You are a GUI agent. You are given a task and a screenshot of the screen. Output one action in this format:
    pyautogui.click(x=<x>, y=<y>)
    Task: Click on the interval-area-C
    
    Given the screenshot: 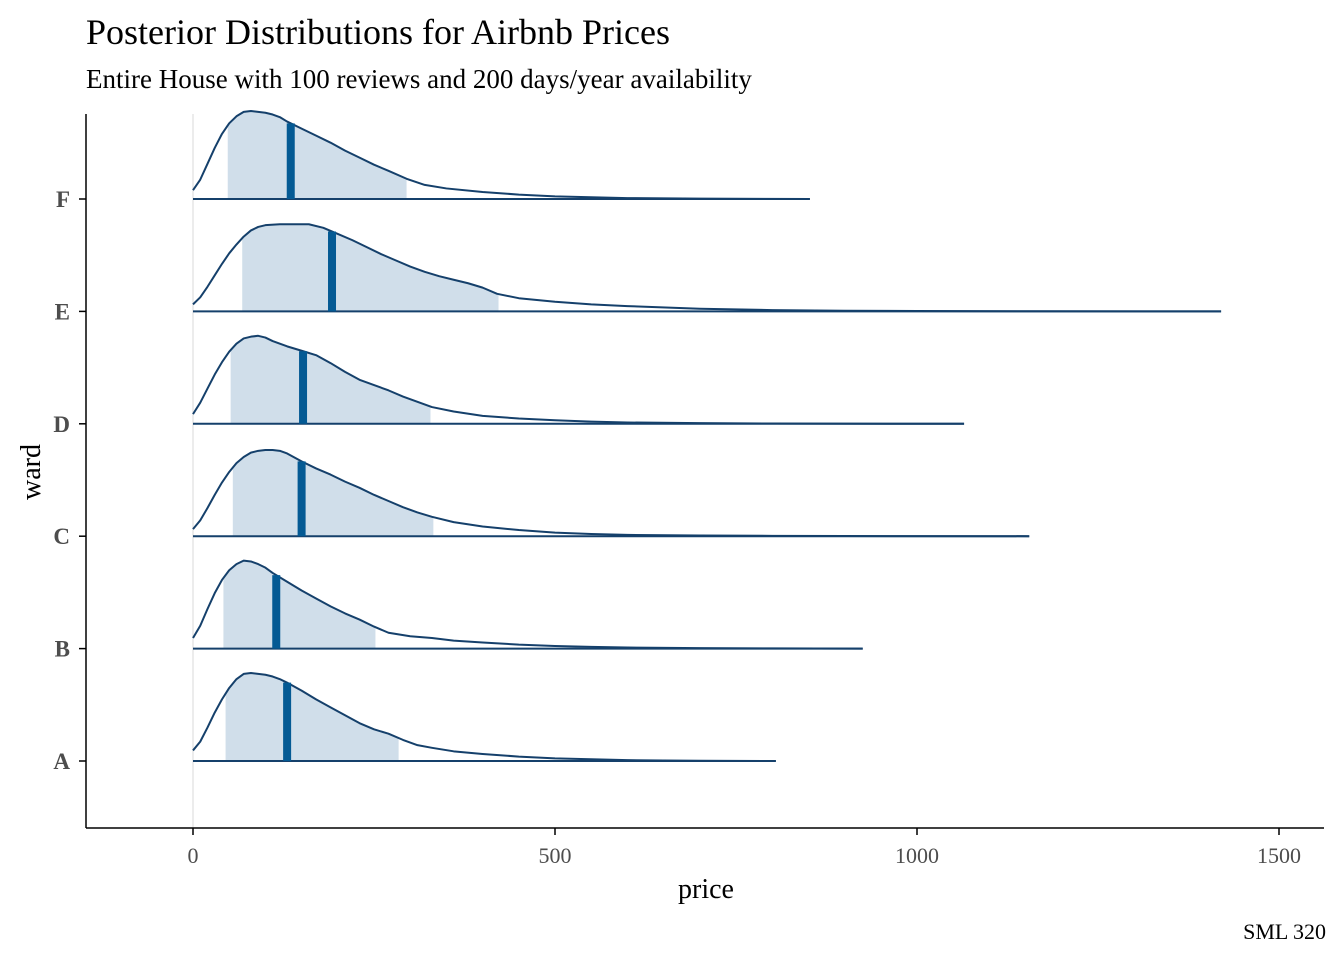 What is the action you would take?
    pyautogui.click(x=333, y=493)
    